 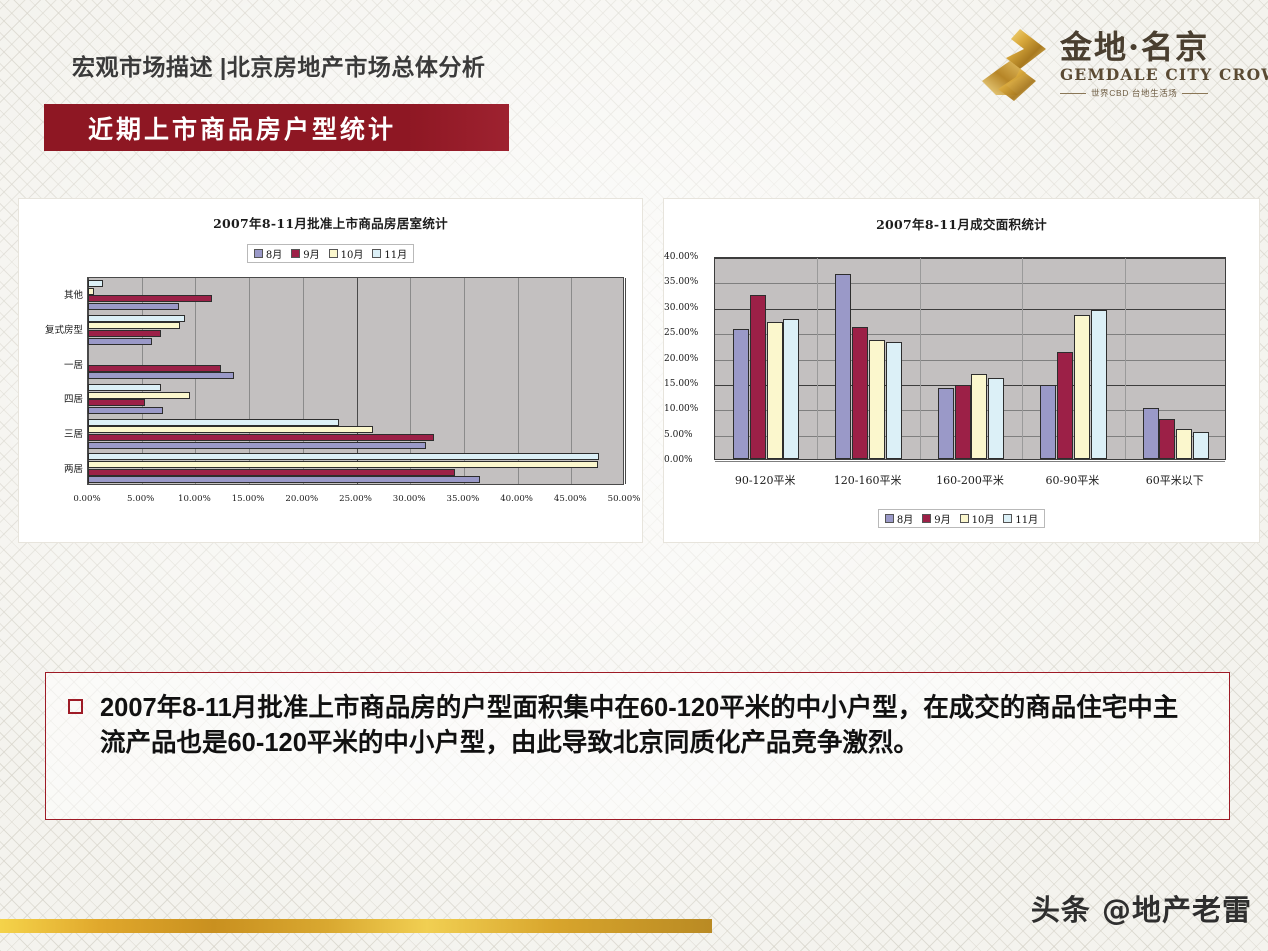 What do you see at coordinates (73, 365) in the screenshot?
I see `chart-left-category-label: 一居` at bounding box center [73, 365].